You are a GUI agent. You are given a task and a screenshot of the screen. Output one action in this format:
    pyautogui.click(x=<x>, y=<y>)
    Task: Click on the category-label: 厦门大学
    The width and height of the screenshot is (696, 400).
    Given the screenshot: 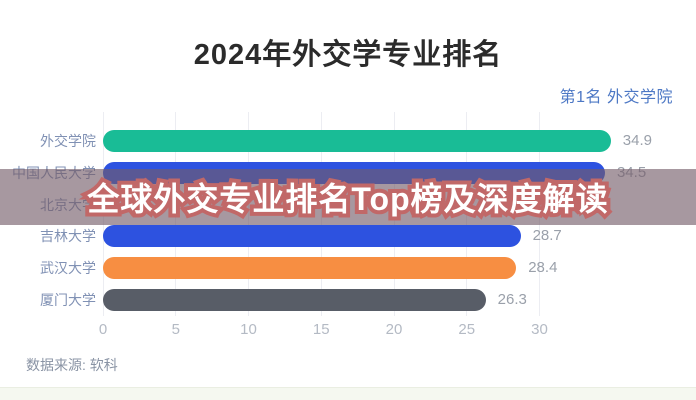 What is the action you would take?
    pyautogui.click(x=68, y=300)
    